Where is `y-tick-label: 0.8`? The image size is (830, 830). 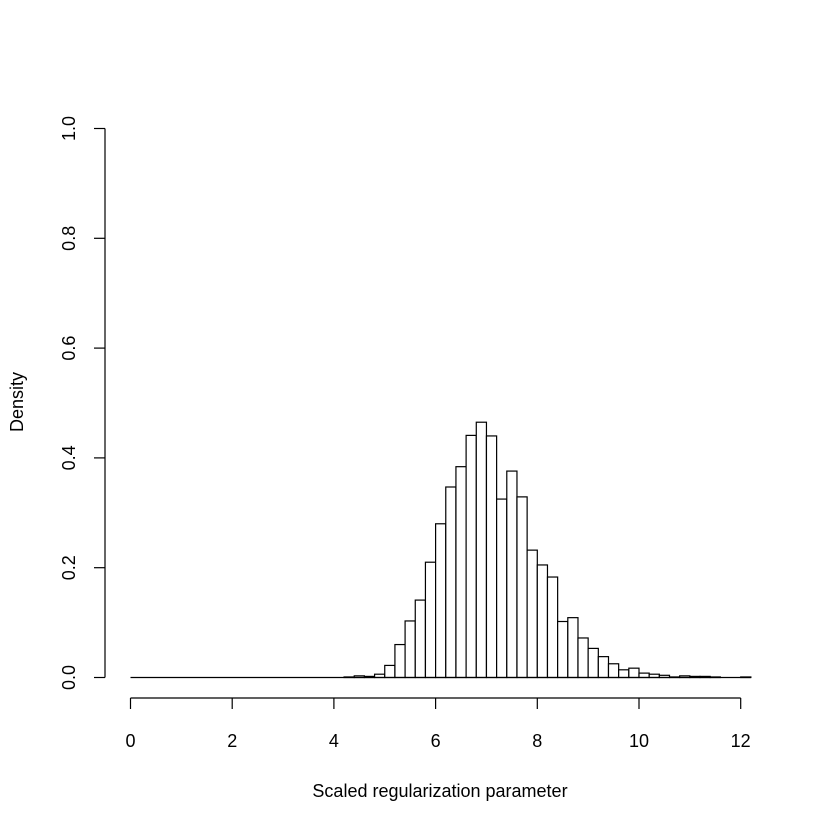 y-tick-label: 0.8 is located at coordinates (69, 238).